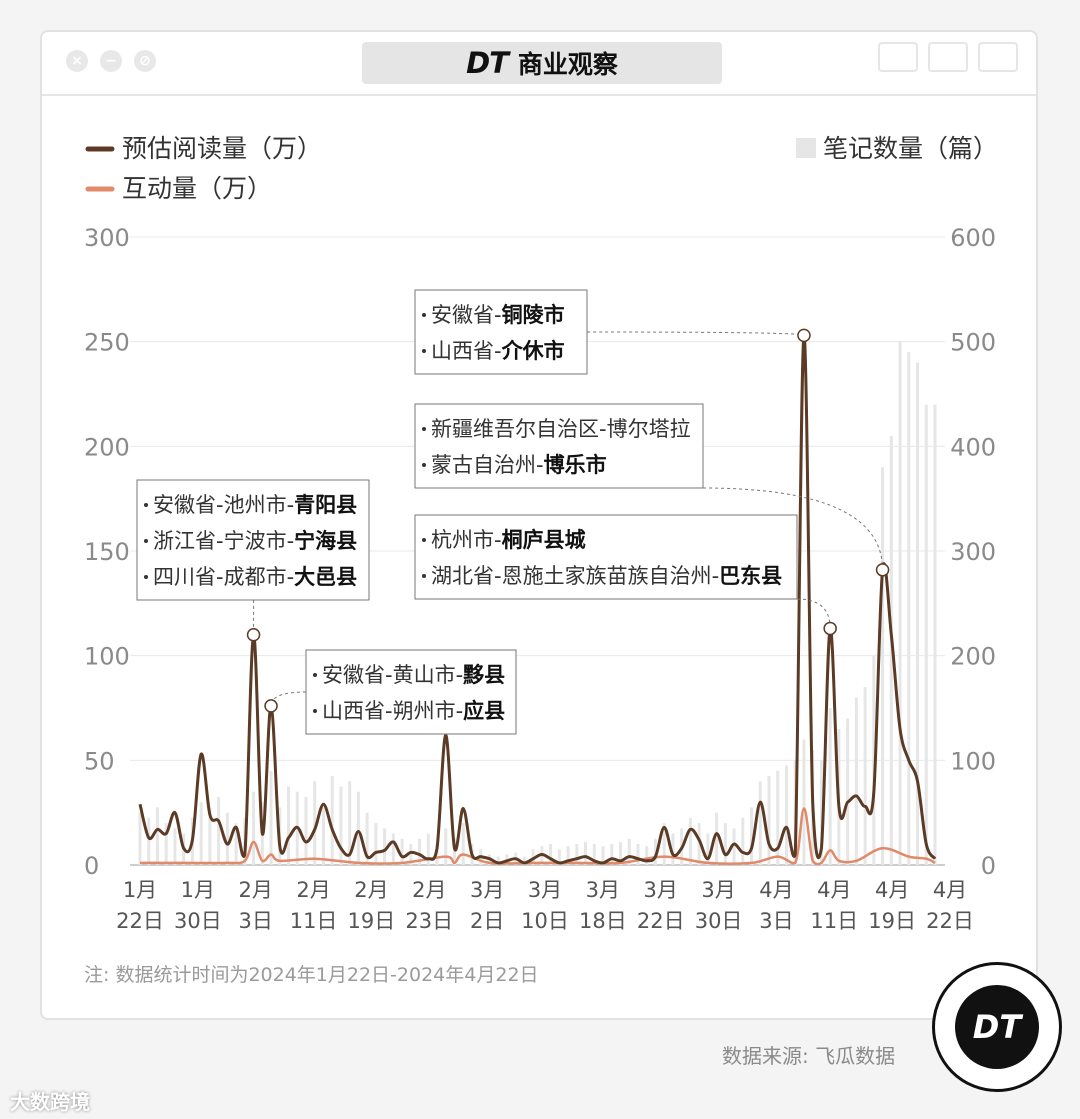  I want to click on annotation-line: 湖北省-恩施土家族苗族自治州-巴东县, so click(606, 576).